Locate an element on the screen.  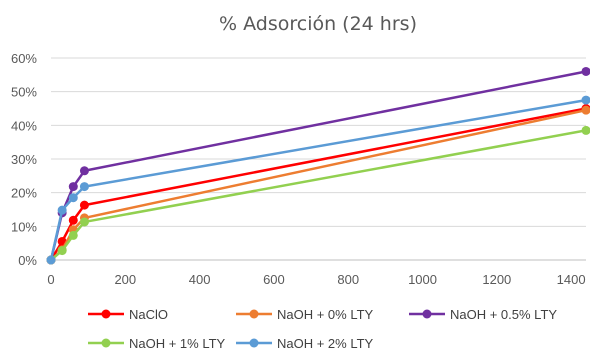
legend-label: NaOH + 1% LTY is located at coordinates (177, 342).